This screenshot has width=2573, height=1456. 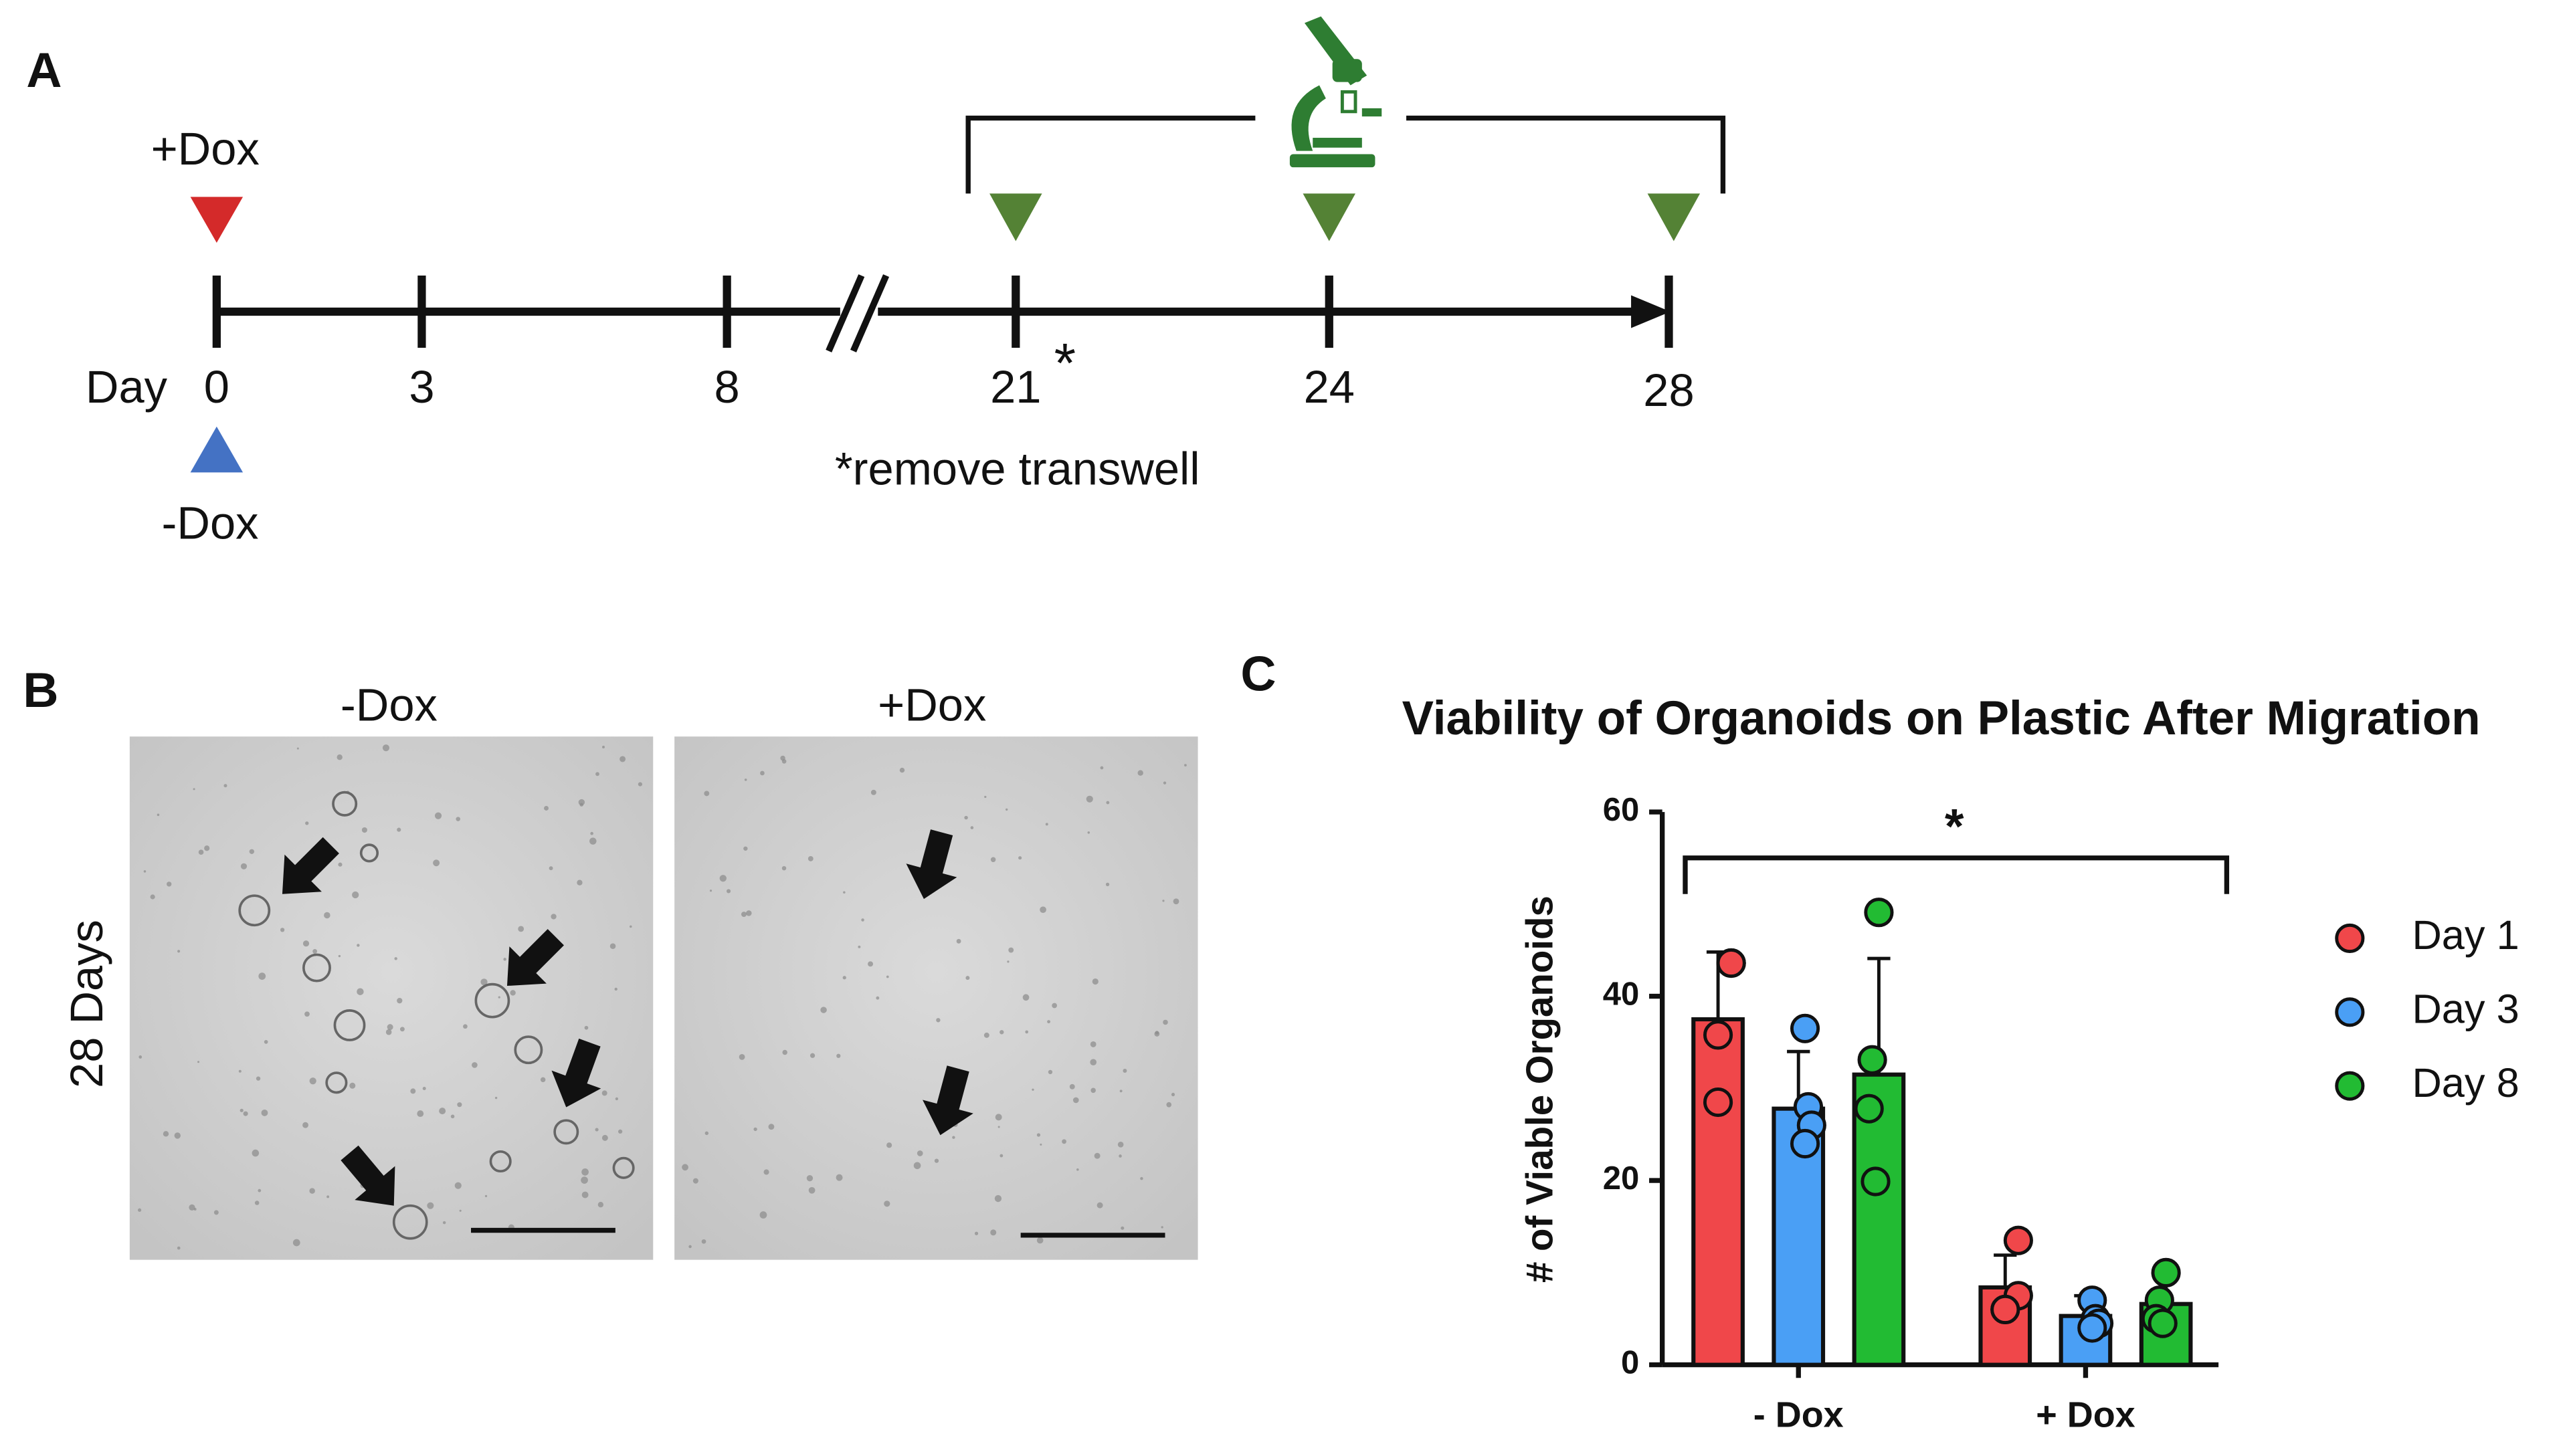 I want to click on x-tick-label: + Dox, so click(x=2085, y=1414).